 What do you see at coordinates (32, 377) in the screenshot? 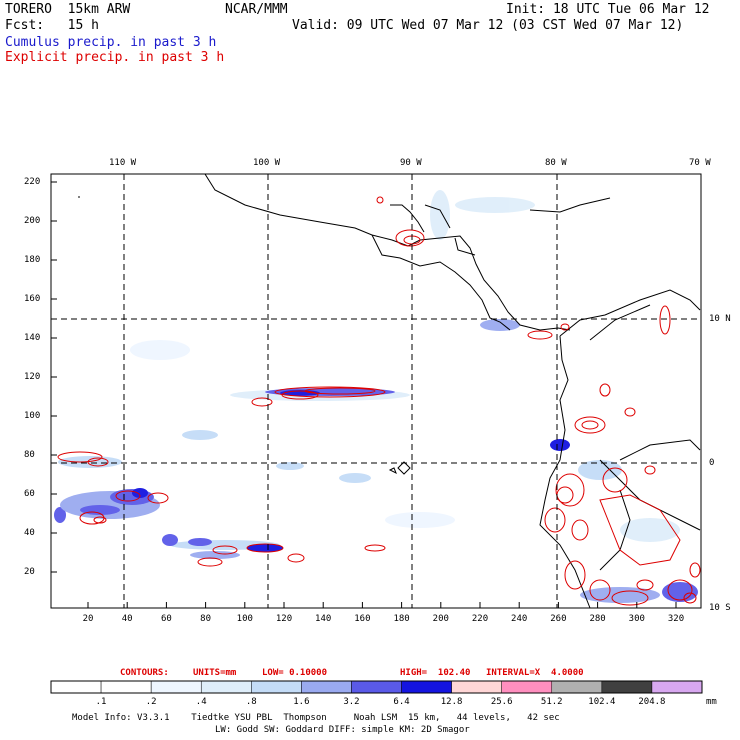
I see `y-tick-label: 120` at bounding box center [32, 377].